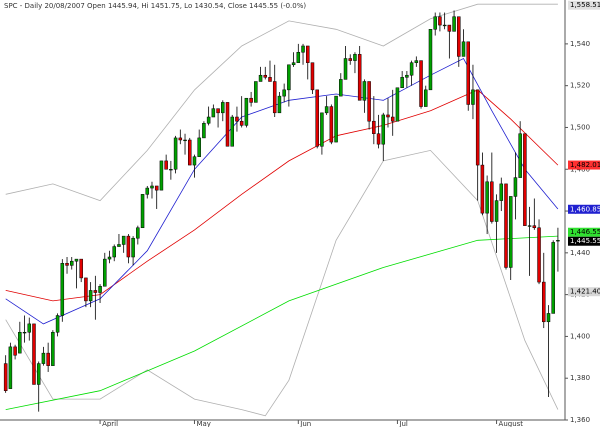 The height and width of the screenshot is (427, 600). What do you see at coordinates (580, 44) in the screenshot?
I see `y-tick-label: 1,540` at bounding box center [580, 44].